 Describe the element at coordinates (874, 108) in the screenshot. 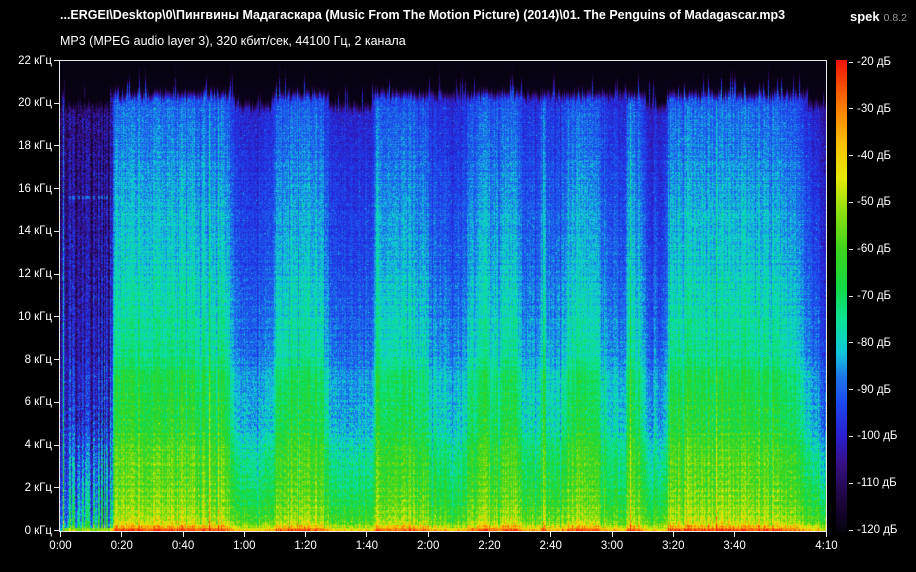

I see `db-tick-label: -30 дБ` at that location.